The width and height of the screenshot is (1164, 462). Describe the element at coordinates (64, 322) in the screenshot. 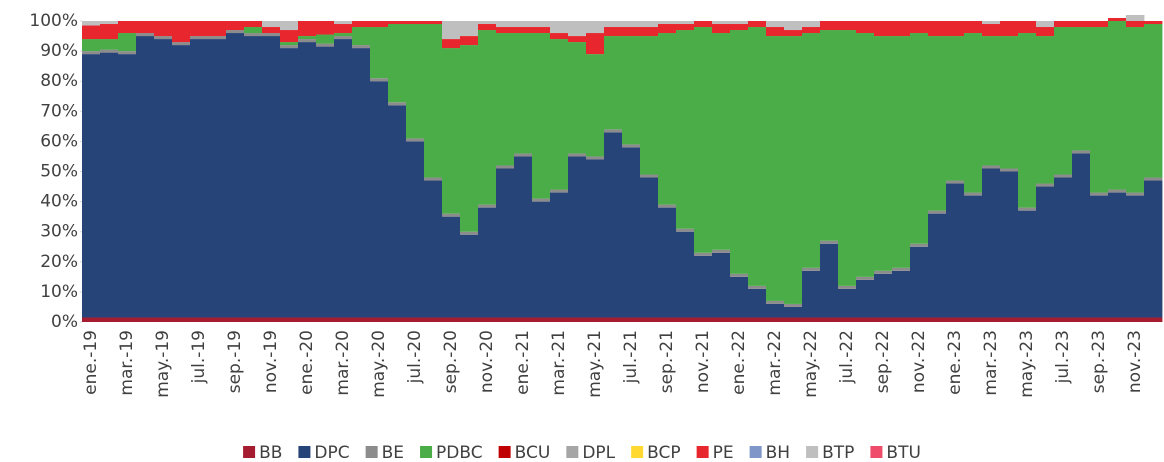

I see `y-tick-label: 0%` at that location.